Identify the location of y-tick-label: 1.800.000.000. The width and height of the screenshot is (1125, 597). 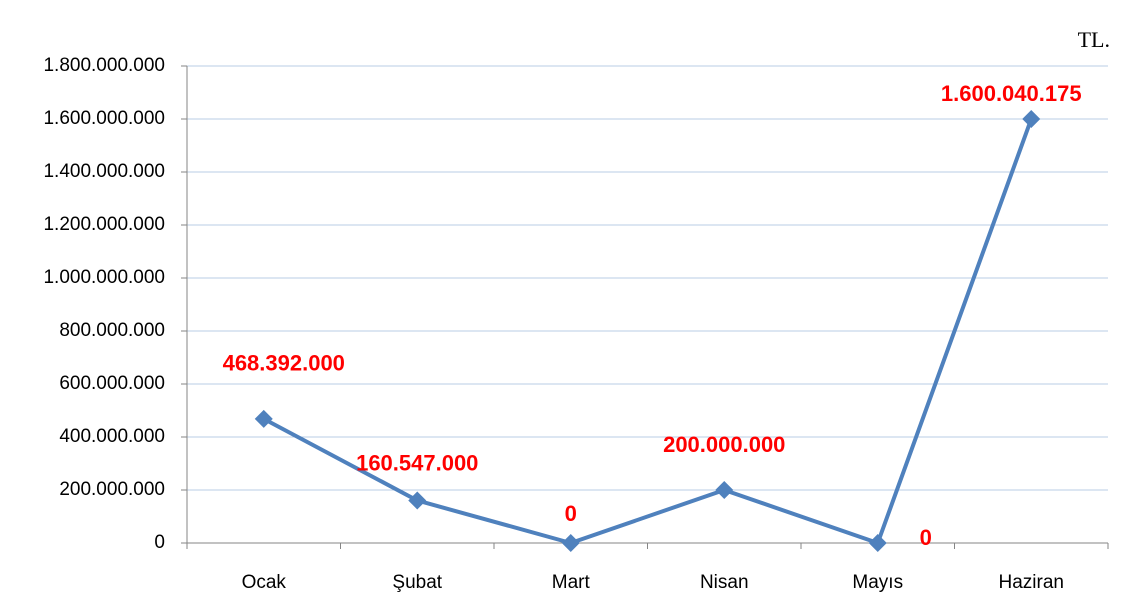
(104, 65).